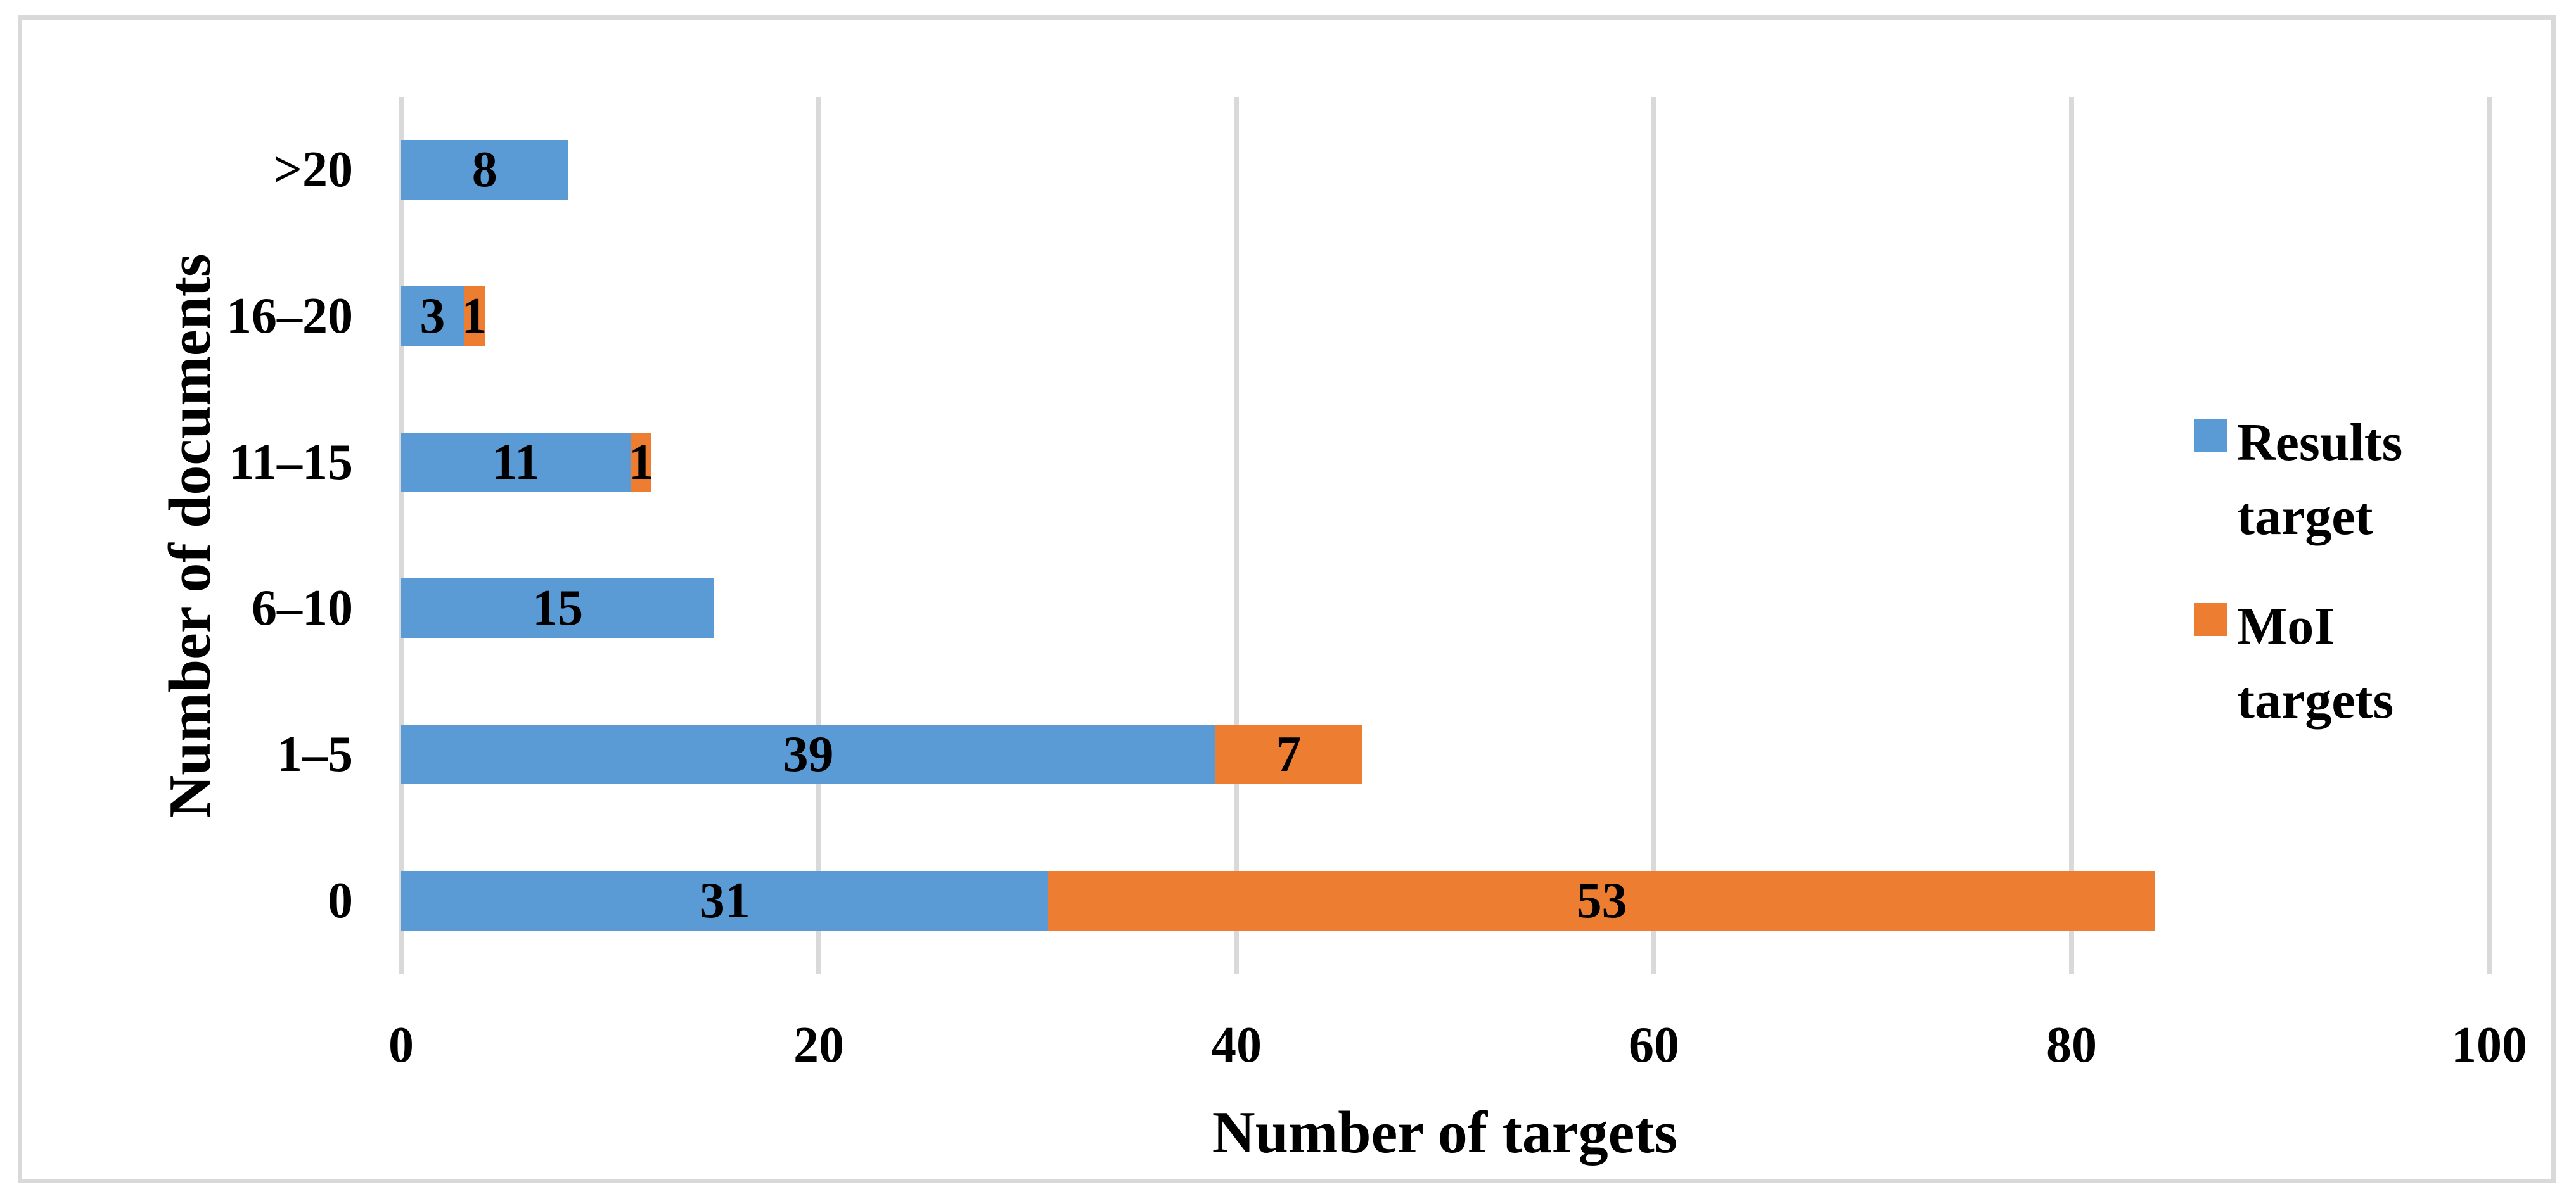 The image size is (2576, 1201). Describe the element at coordinates (818, 1045) in the screenshot. I see `x-tick-label-20: 20` at that location.